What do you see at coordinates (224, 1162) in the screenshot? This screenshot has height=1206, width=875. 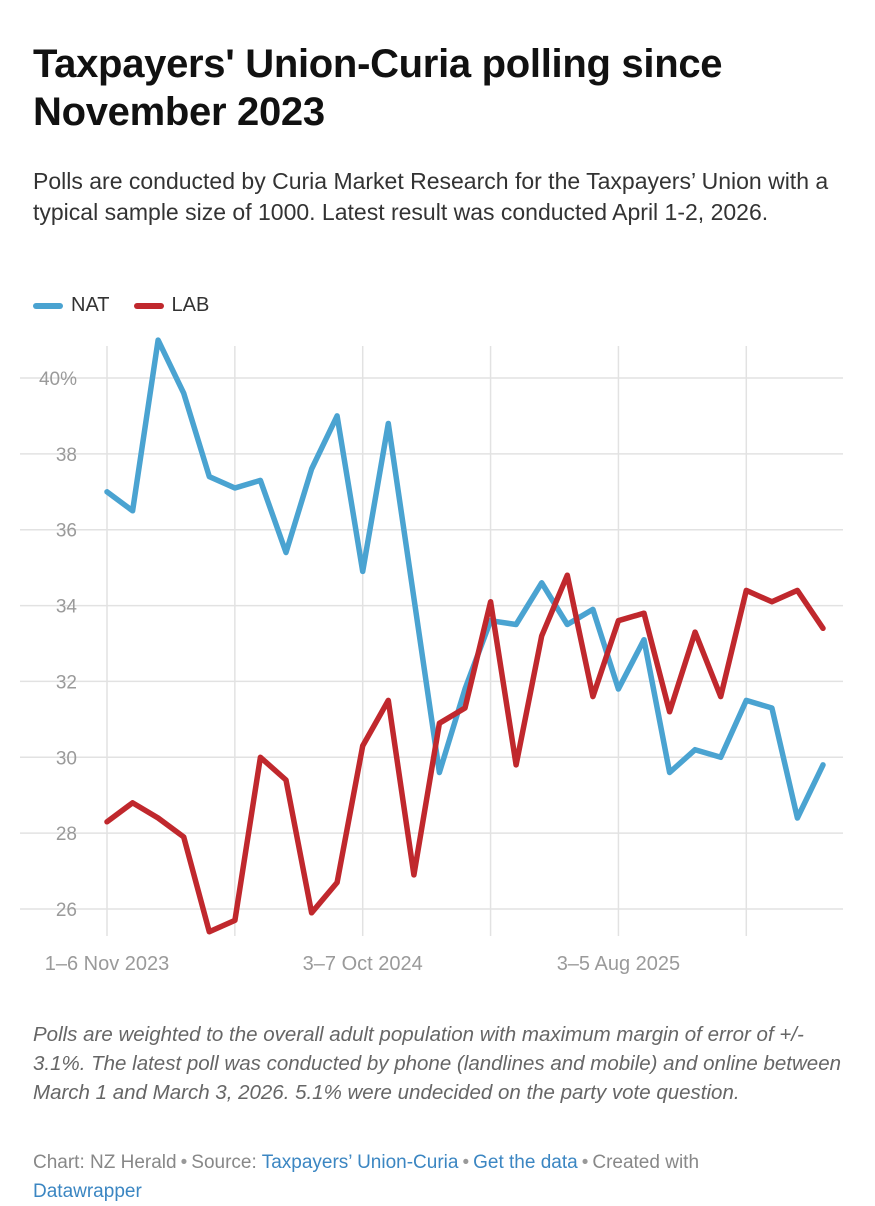 I see `footer-source-prefix: Source:` at bounding box center [224, 1162].